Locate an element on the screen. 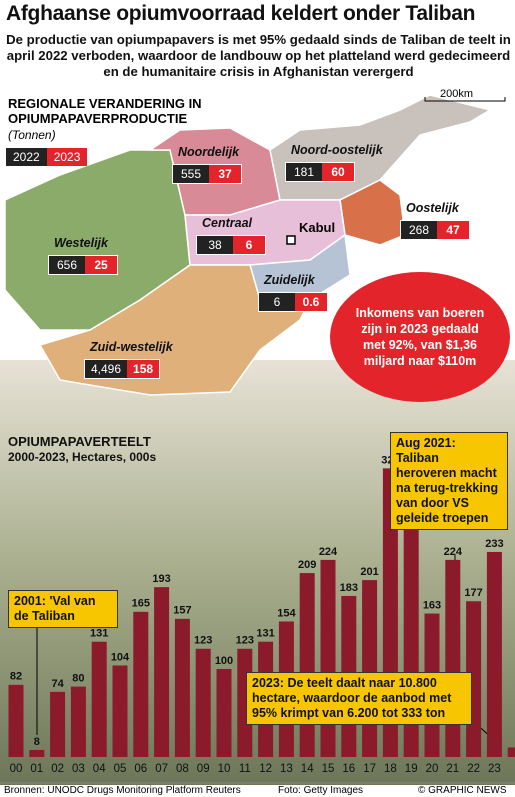  region-values: 555 37 is located at coordinates (207, 174).